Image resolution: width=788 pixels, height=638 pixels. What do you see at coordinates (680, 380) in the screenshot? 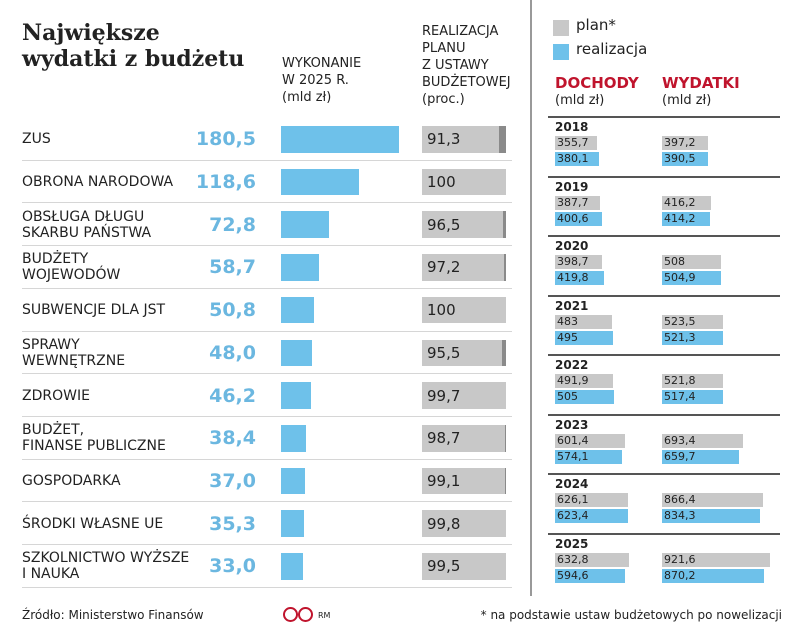
I see `bar-label: 521,8` at bounding box center [680, 380].